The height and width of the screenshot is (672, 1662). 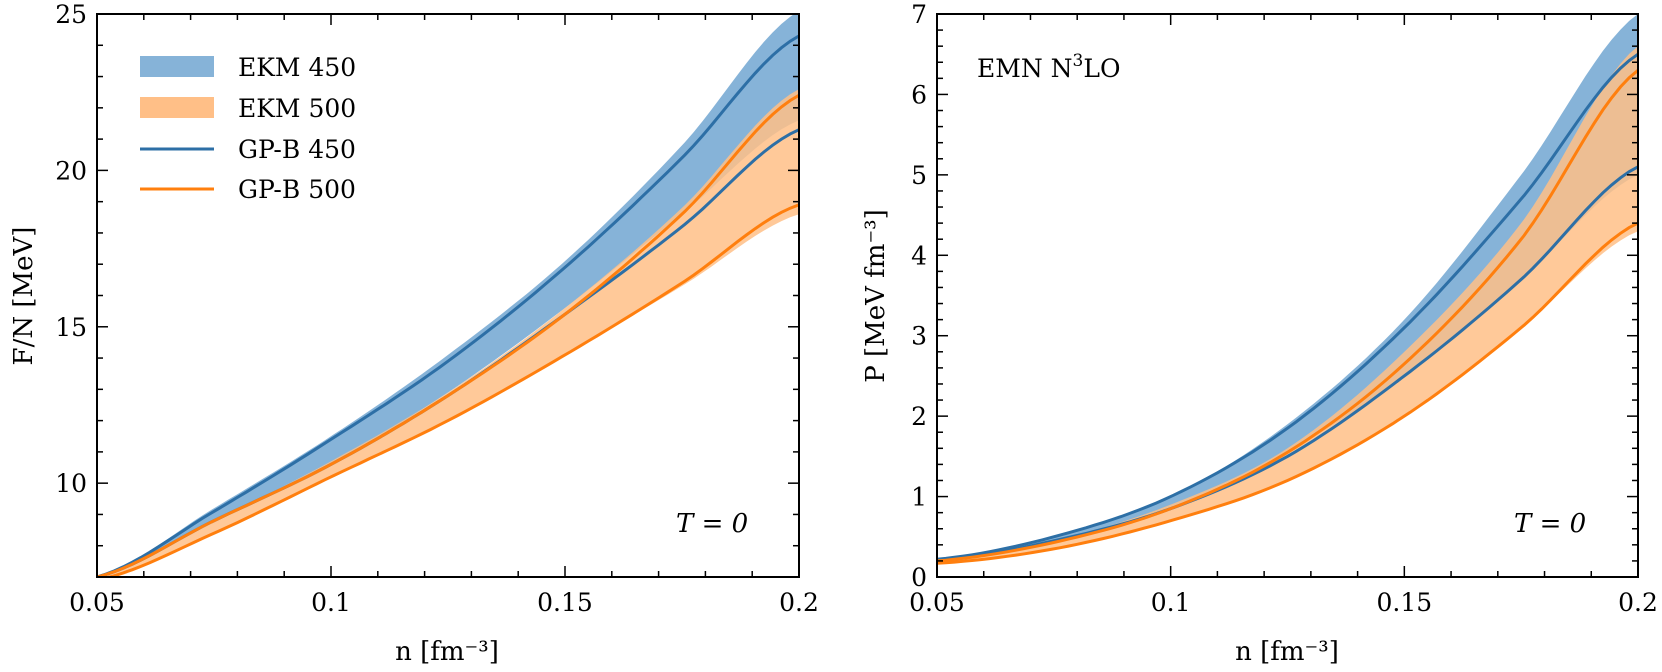 What do you see at coordinates (1025, 68) in the screenshot?
I see `model-label-main: EMN N` at bounding box center [1025, 68].